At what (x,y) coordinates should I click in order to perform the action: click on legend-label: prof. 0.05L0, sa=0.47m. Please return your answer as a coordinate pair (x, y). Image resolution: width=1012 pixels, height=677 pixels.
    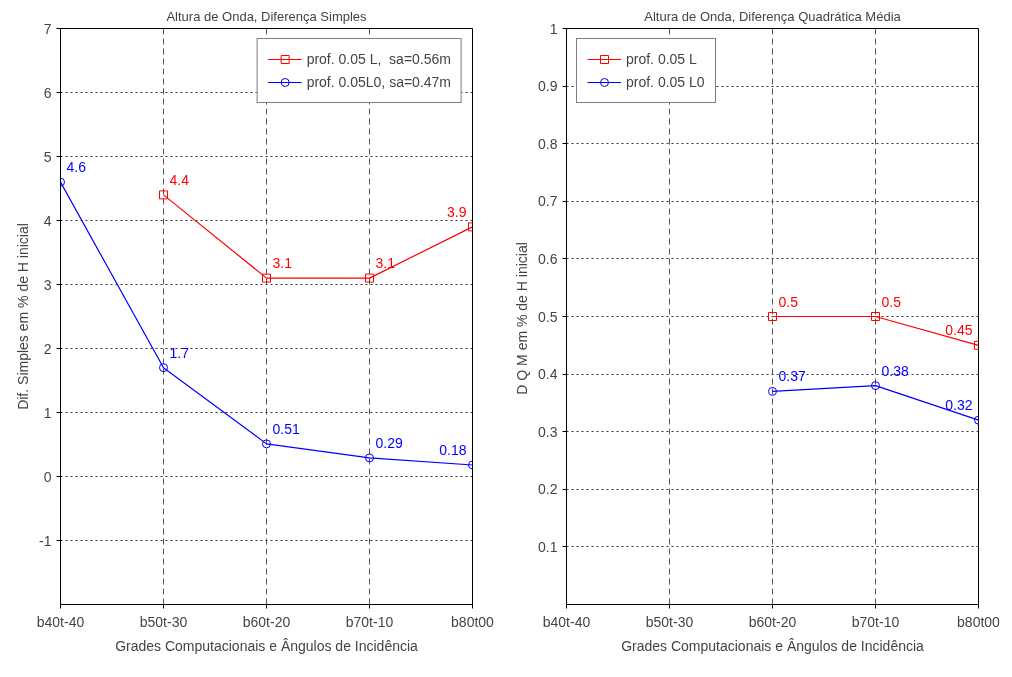
    Looking at the image, I should click on (378, 82).